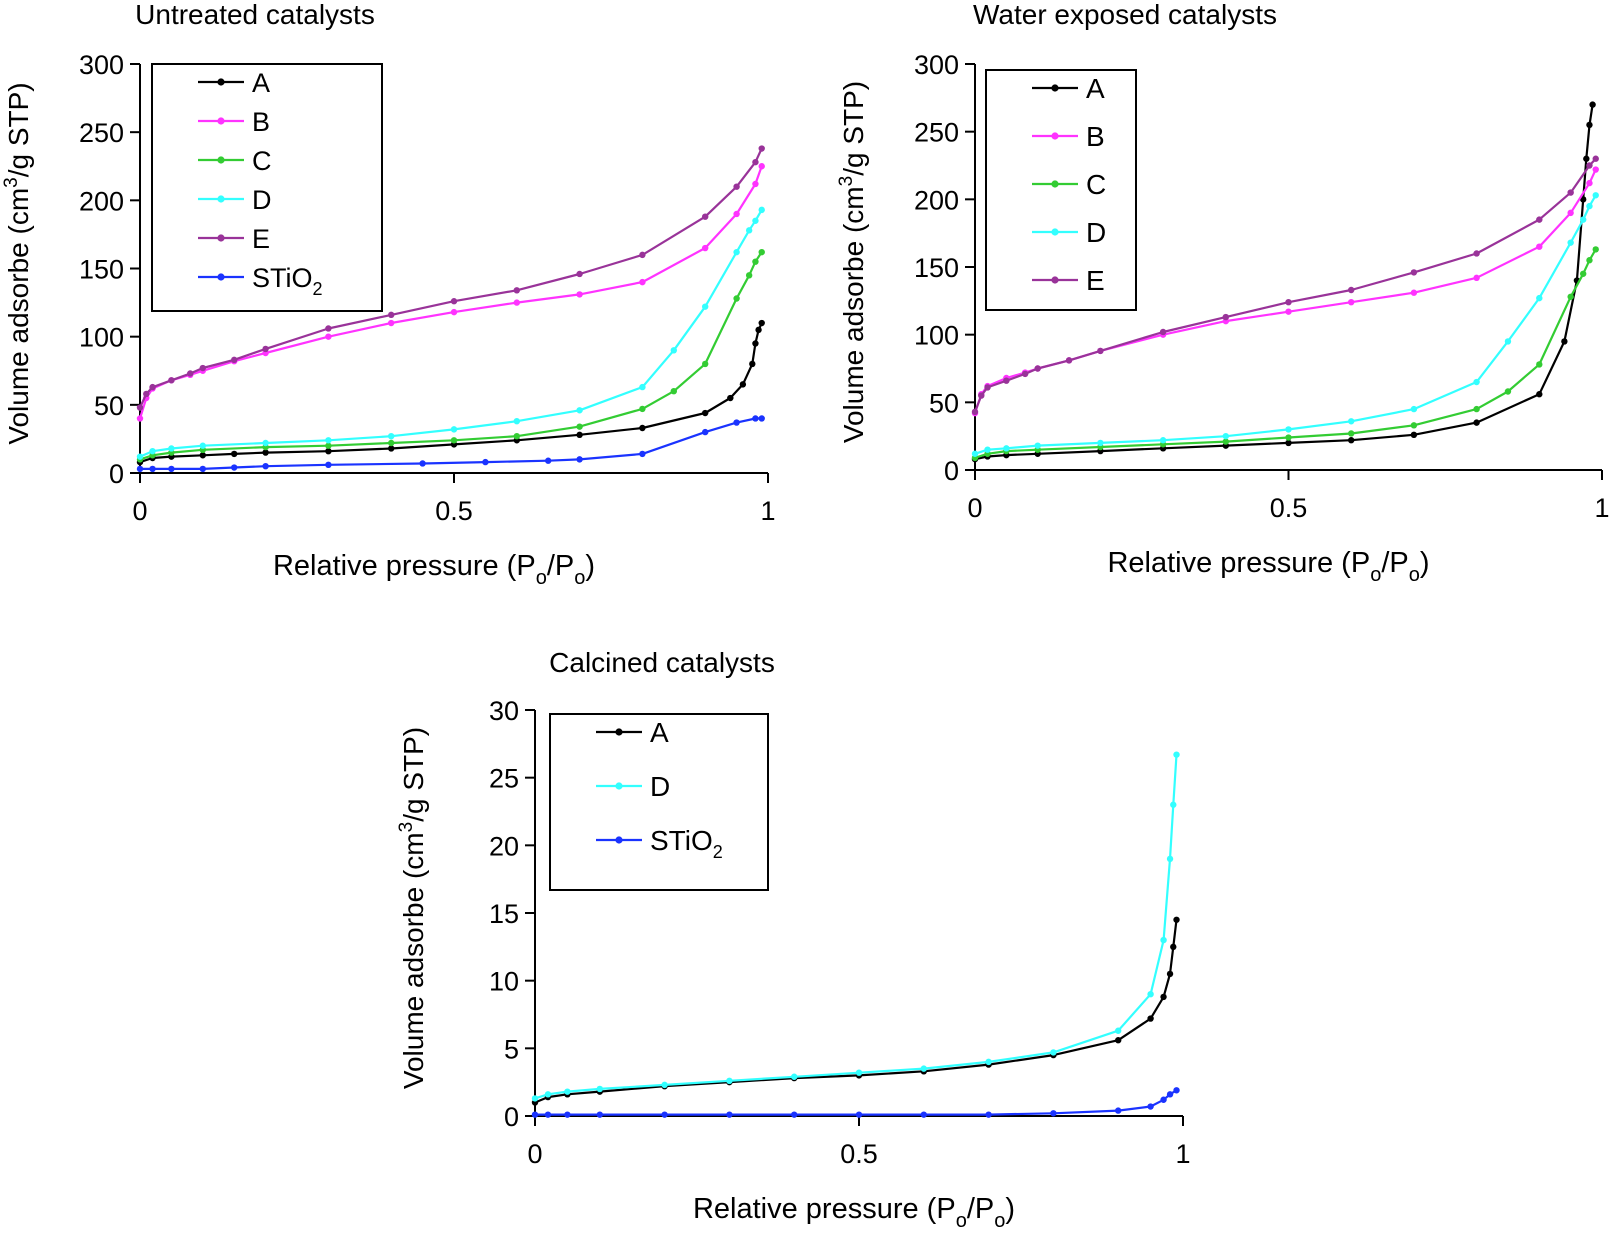 The image size is (1616, 1241). What do you see at coordinates (686, 843) in the screenshot?
I see `legend-label: STiO2` at bounding box center [686, 843].